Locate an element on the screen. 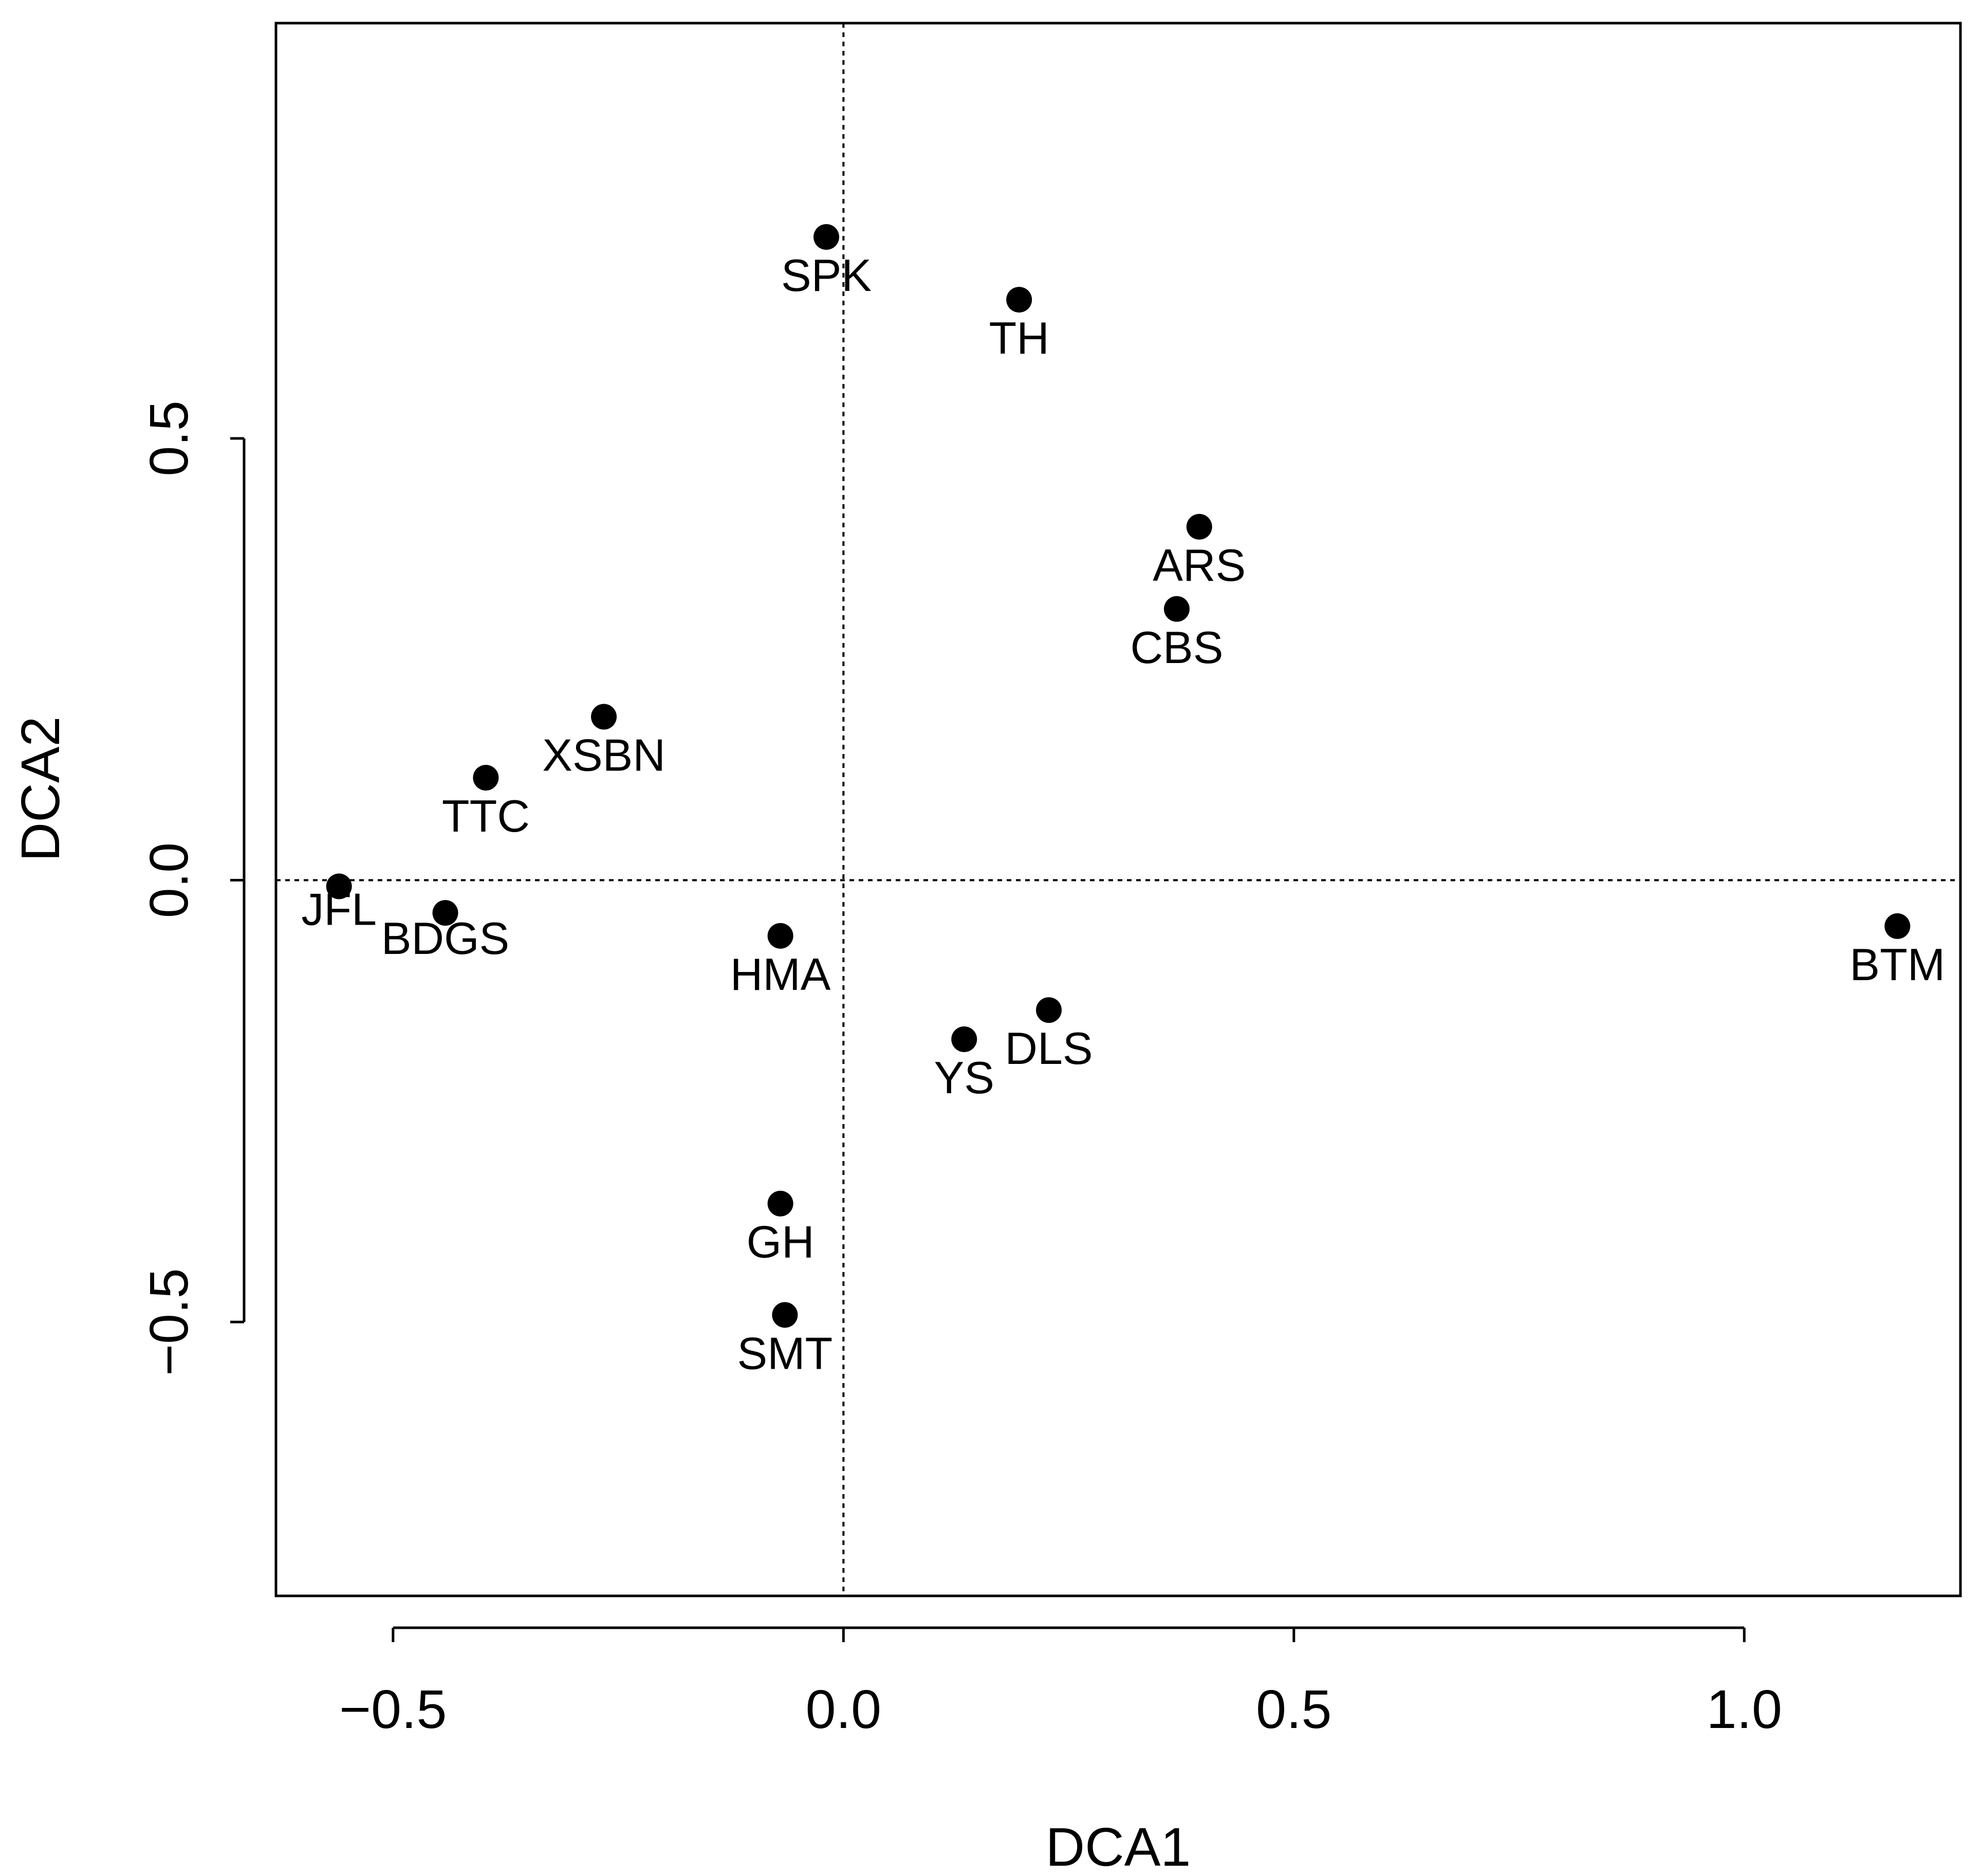 Image resolution: width=1981 pixels, height=1876 pixels. point-label-bdgs: BDGS is located at coordinates (445, 938).